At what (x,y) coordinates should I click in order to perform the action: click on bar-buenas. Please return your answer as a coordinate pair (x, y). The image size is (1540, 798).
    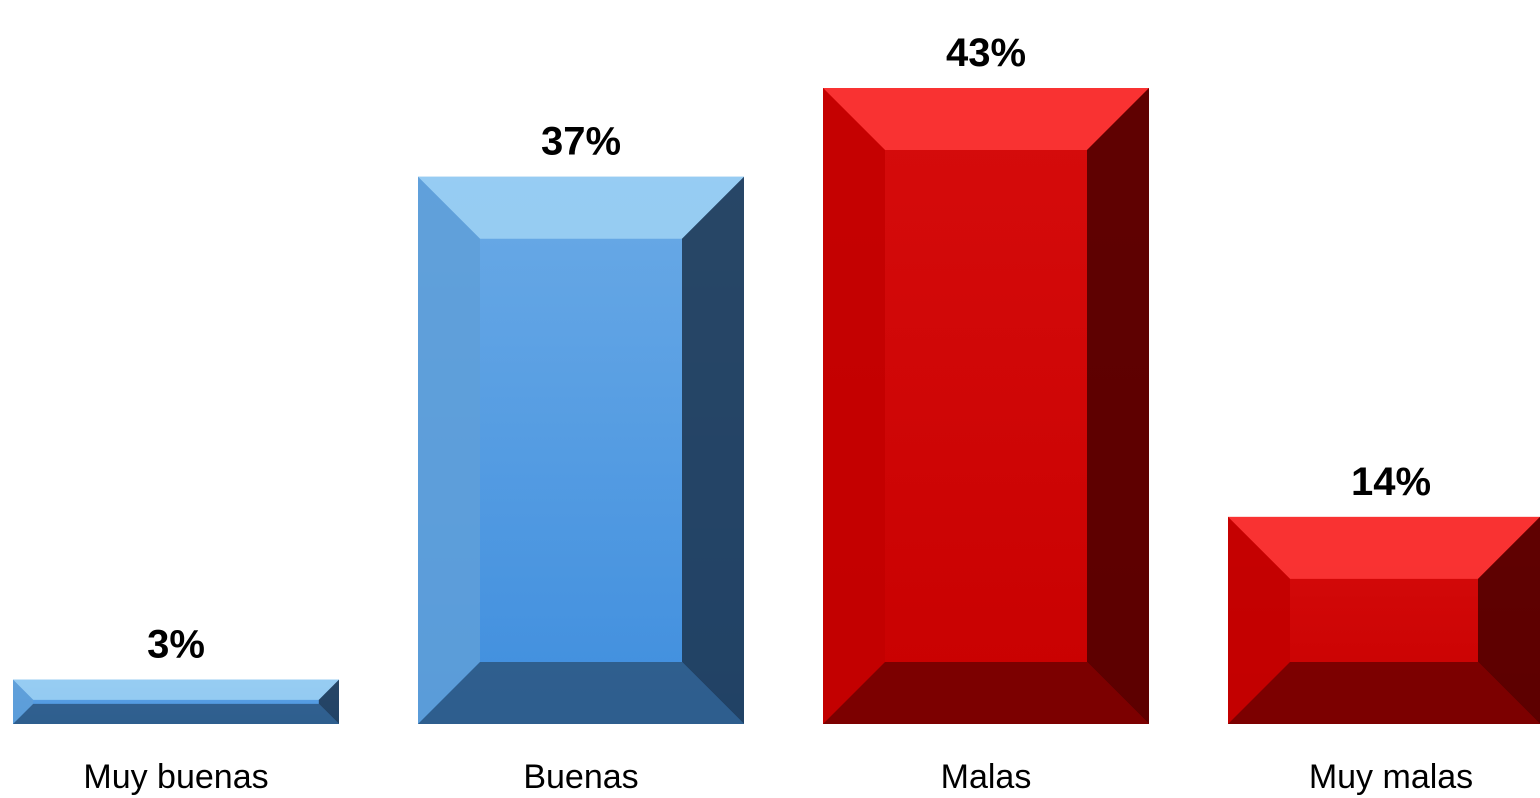
    Looking at the image, I should click on (581, 450).